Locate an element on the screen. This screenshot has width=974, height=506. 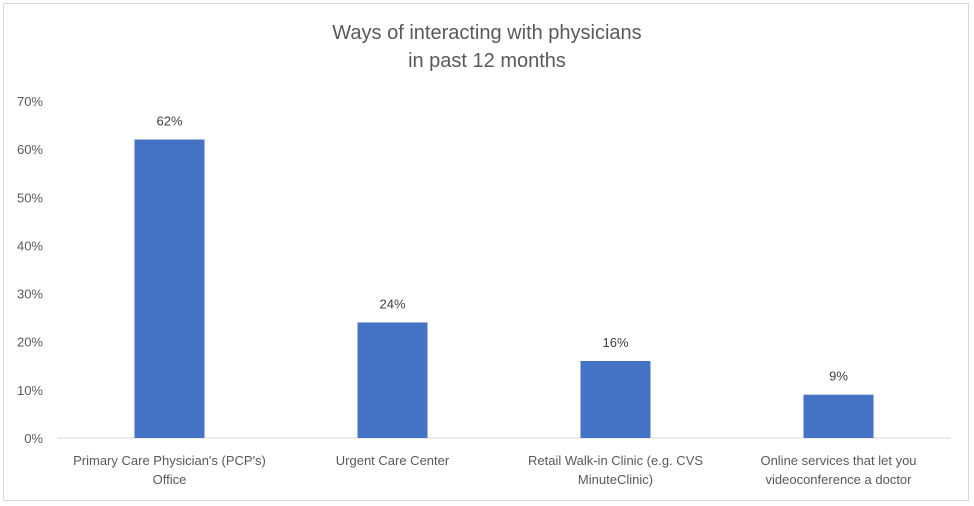
y-tick-label: 20% is located at coordinates (30, 342).